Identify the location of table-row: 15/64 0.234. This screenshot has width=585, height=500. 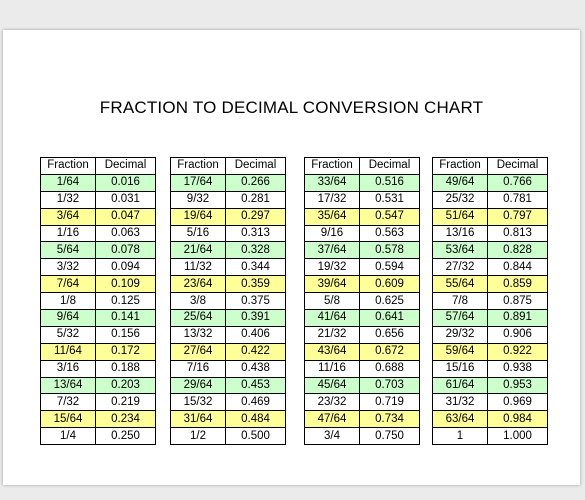
(98, 419).